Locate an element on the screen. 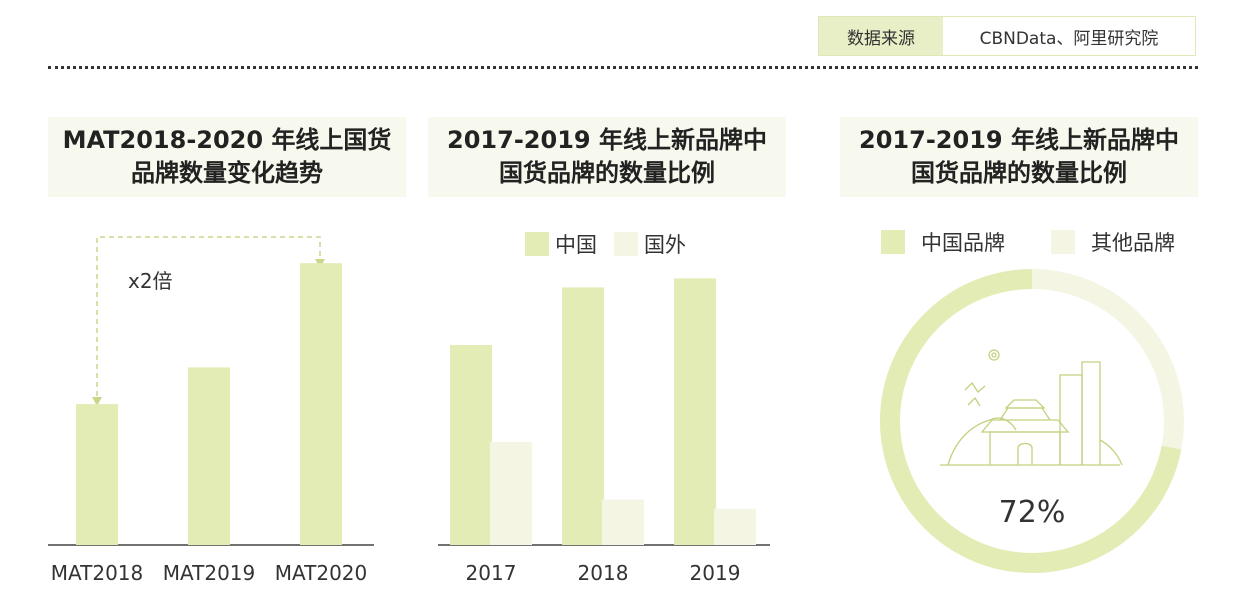  donut-arc-china-brand is located at coordinates (1031, 421).